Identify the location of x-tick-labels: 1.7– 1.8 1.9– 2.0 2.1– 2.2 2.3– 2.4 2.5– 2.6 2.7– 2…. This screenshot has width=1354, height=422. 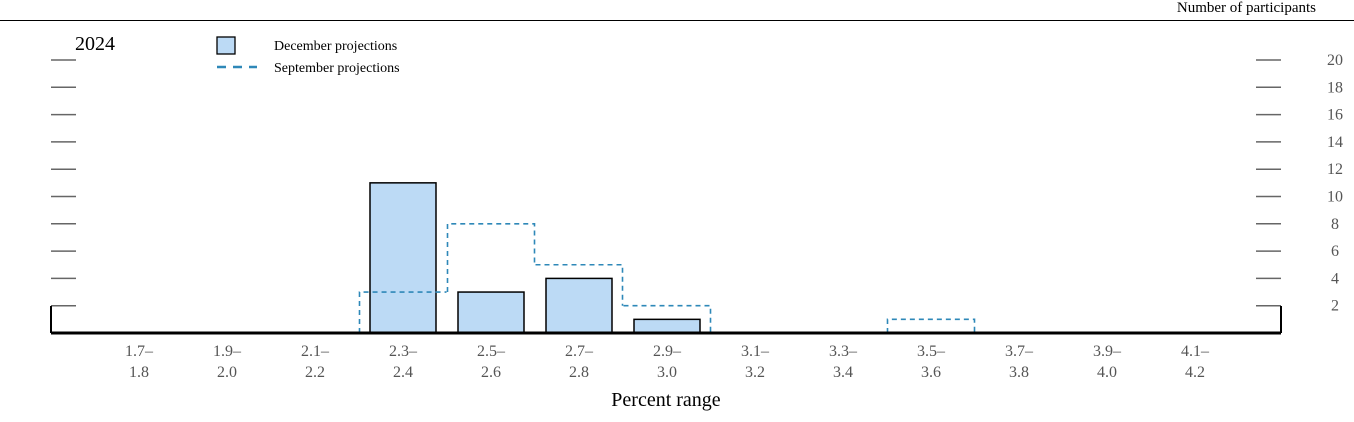
(667, 362).